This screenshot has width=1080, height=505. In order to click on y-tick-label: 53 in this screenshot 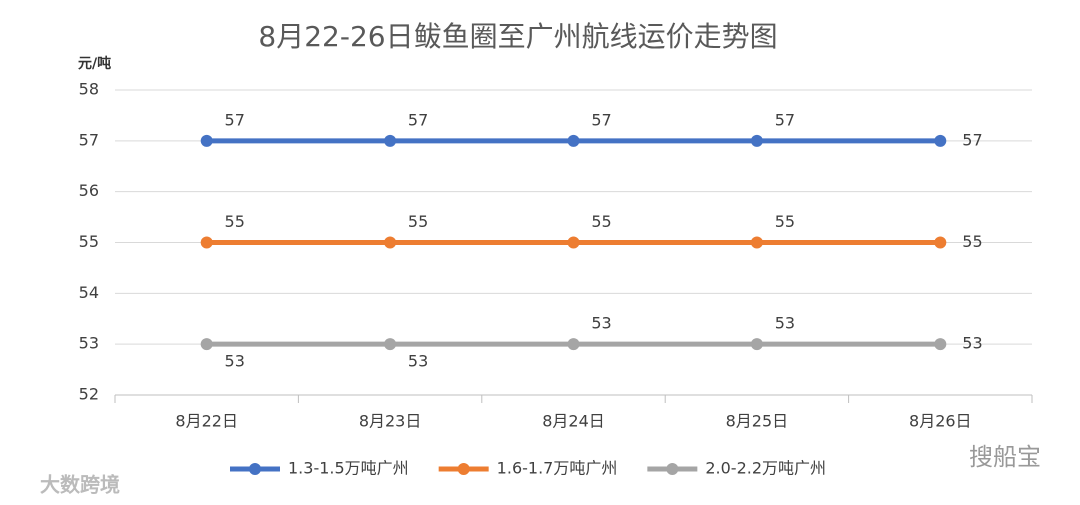, I will do `click(89, 343)`.